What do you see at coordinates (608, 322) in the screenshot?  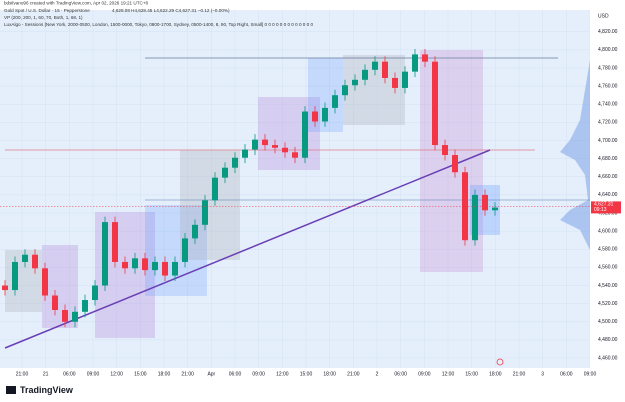 I see `y-tick-label: 4,500.00` at bounding box center [608, 322].